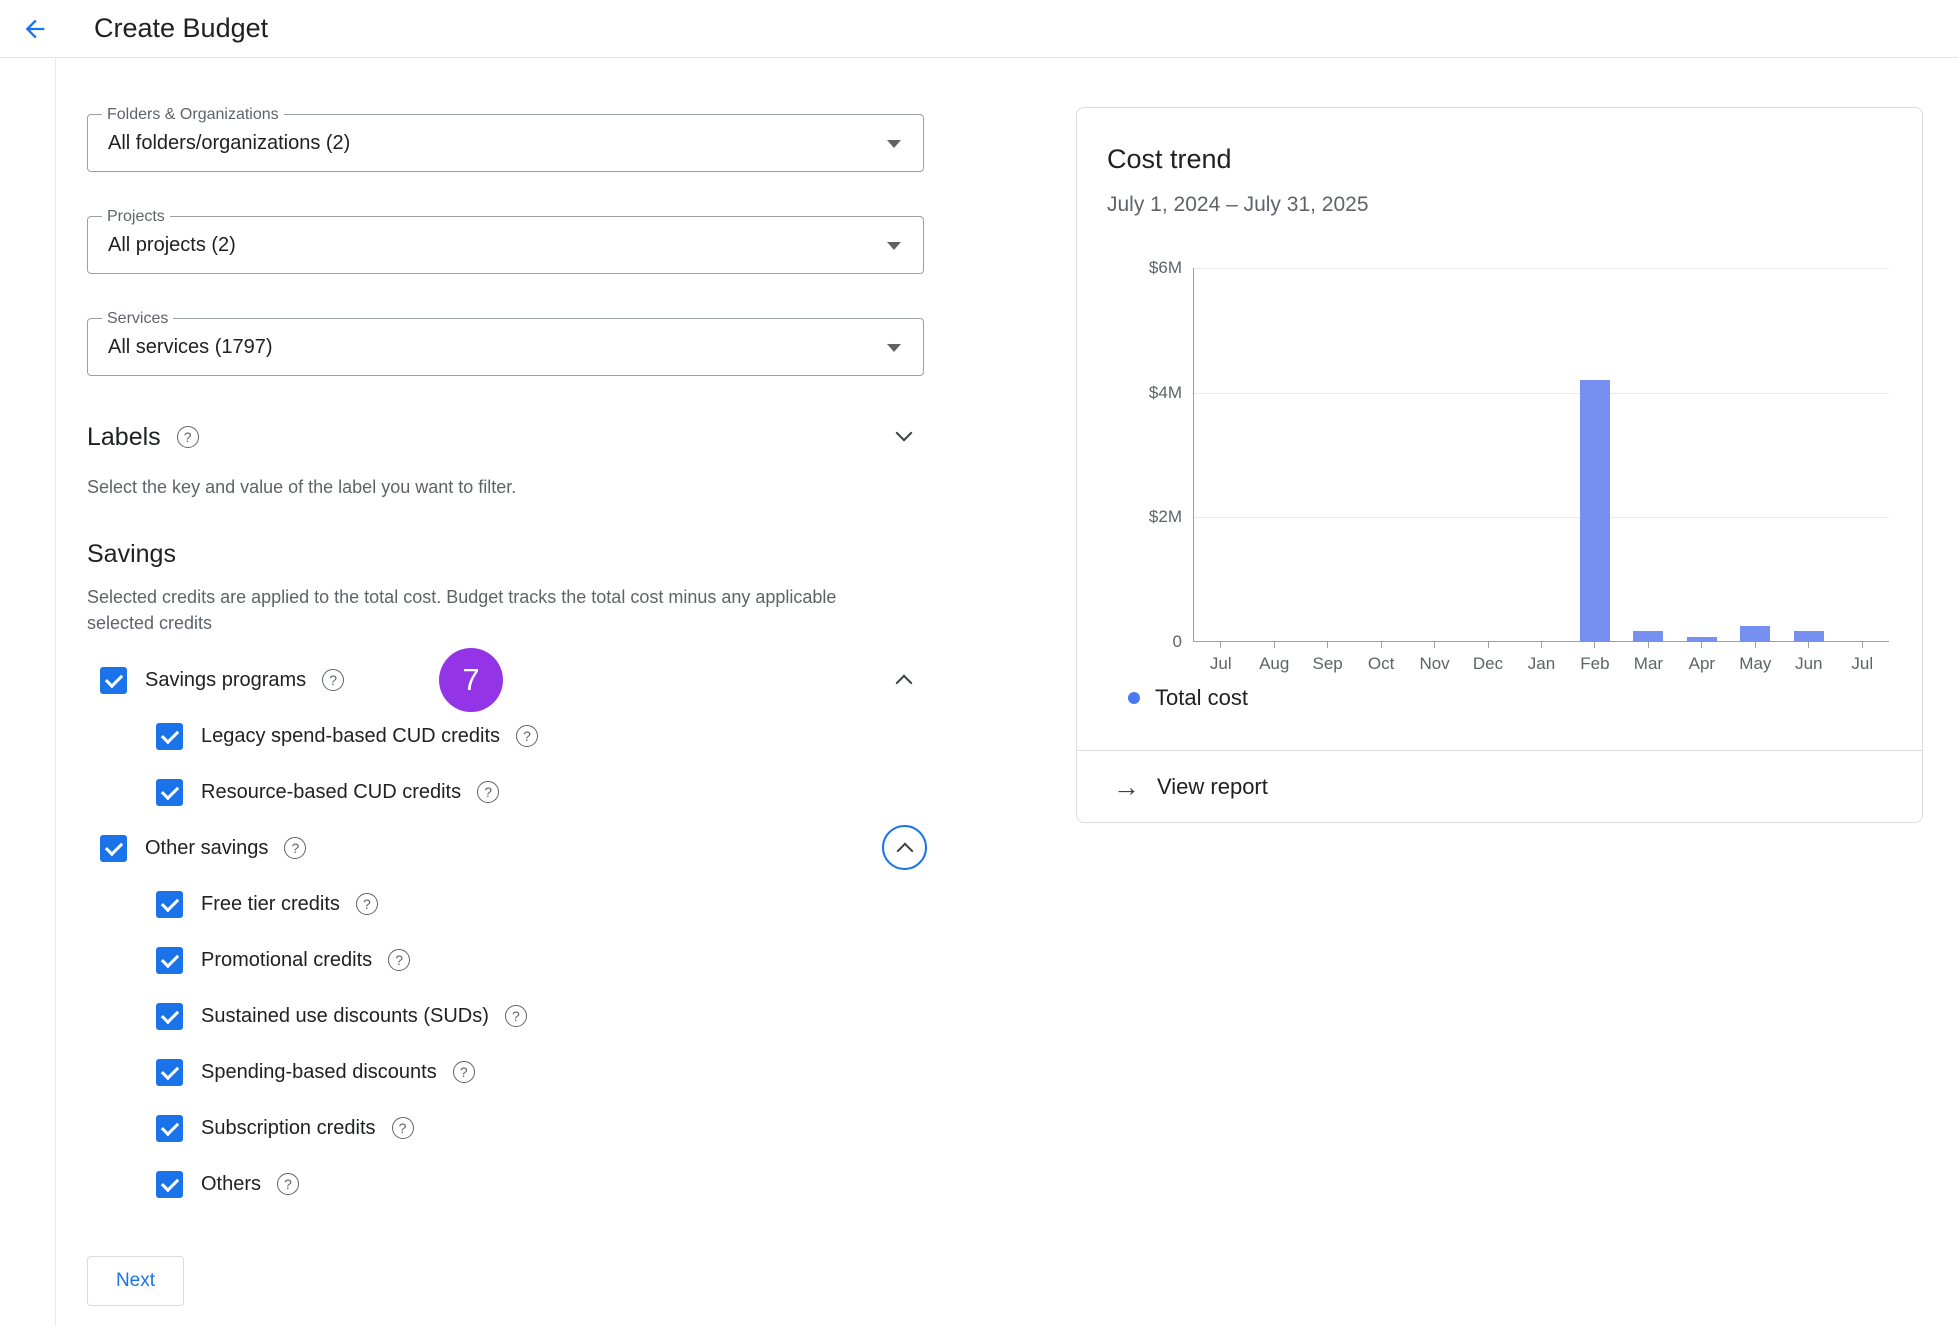  I want to click on next-button: Next, so click(135, 1281).